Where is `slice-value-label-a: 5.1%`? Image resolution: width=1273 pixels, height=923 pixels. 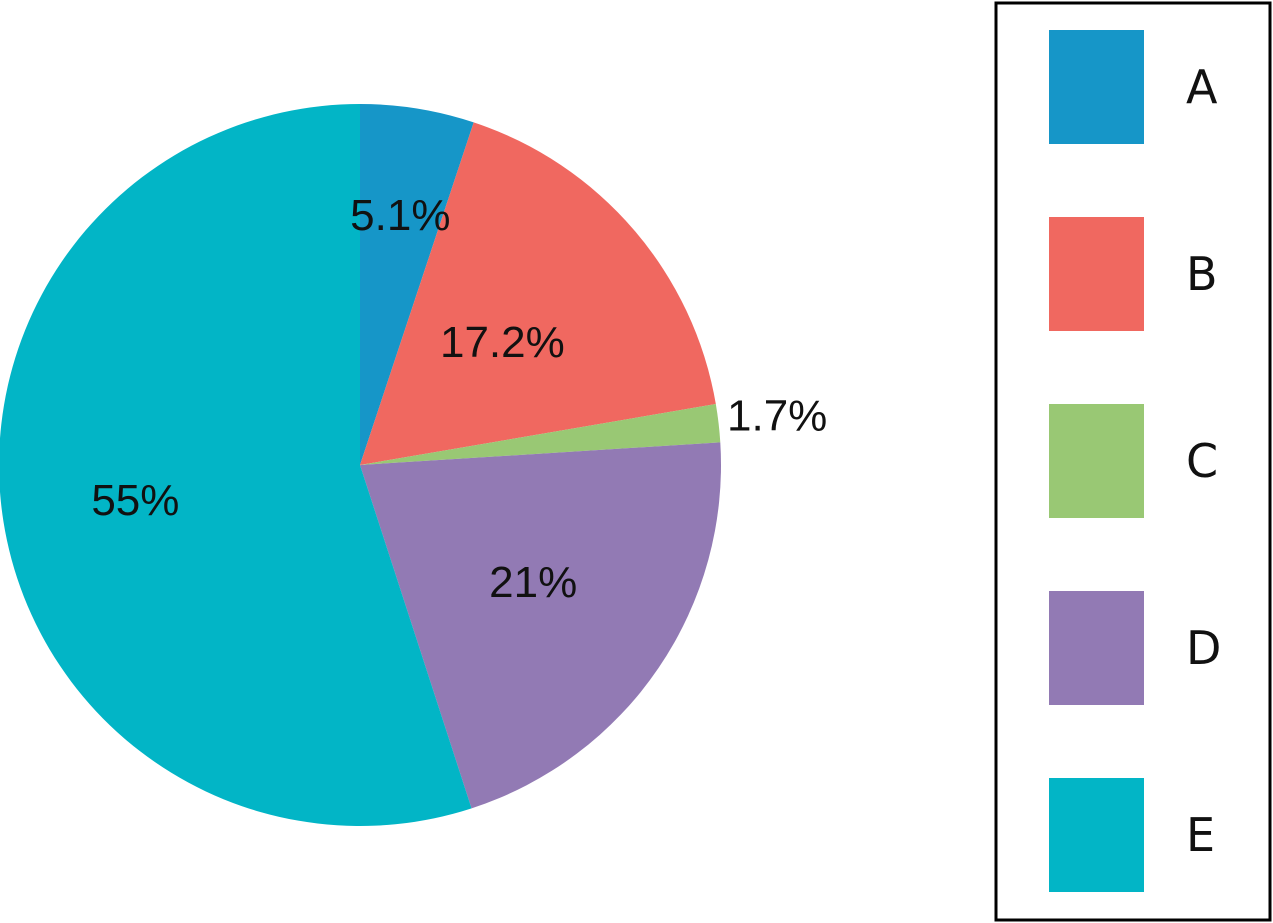 slice-value-label-a: 5.1% is located at coordinates (400, 215).